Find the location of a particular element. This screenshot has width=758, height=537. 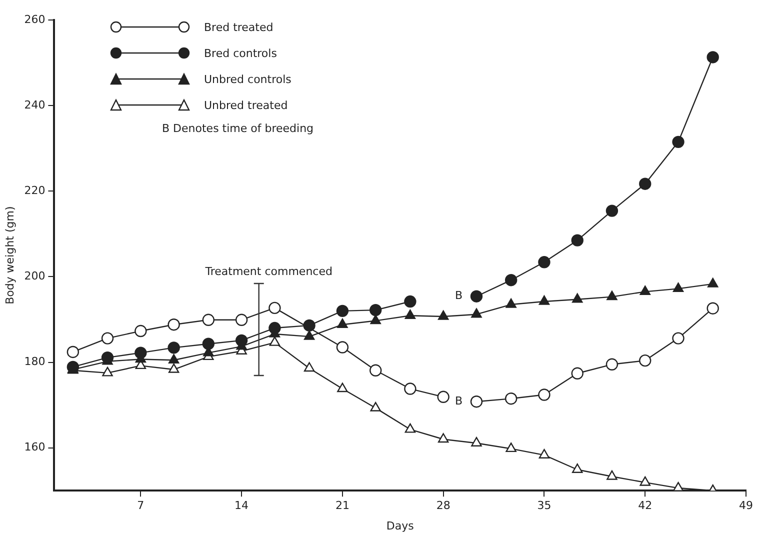

legend-label: Bred controls is located at coordinates (240, 53).